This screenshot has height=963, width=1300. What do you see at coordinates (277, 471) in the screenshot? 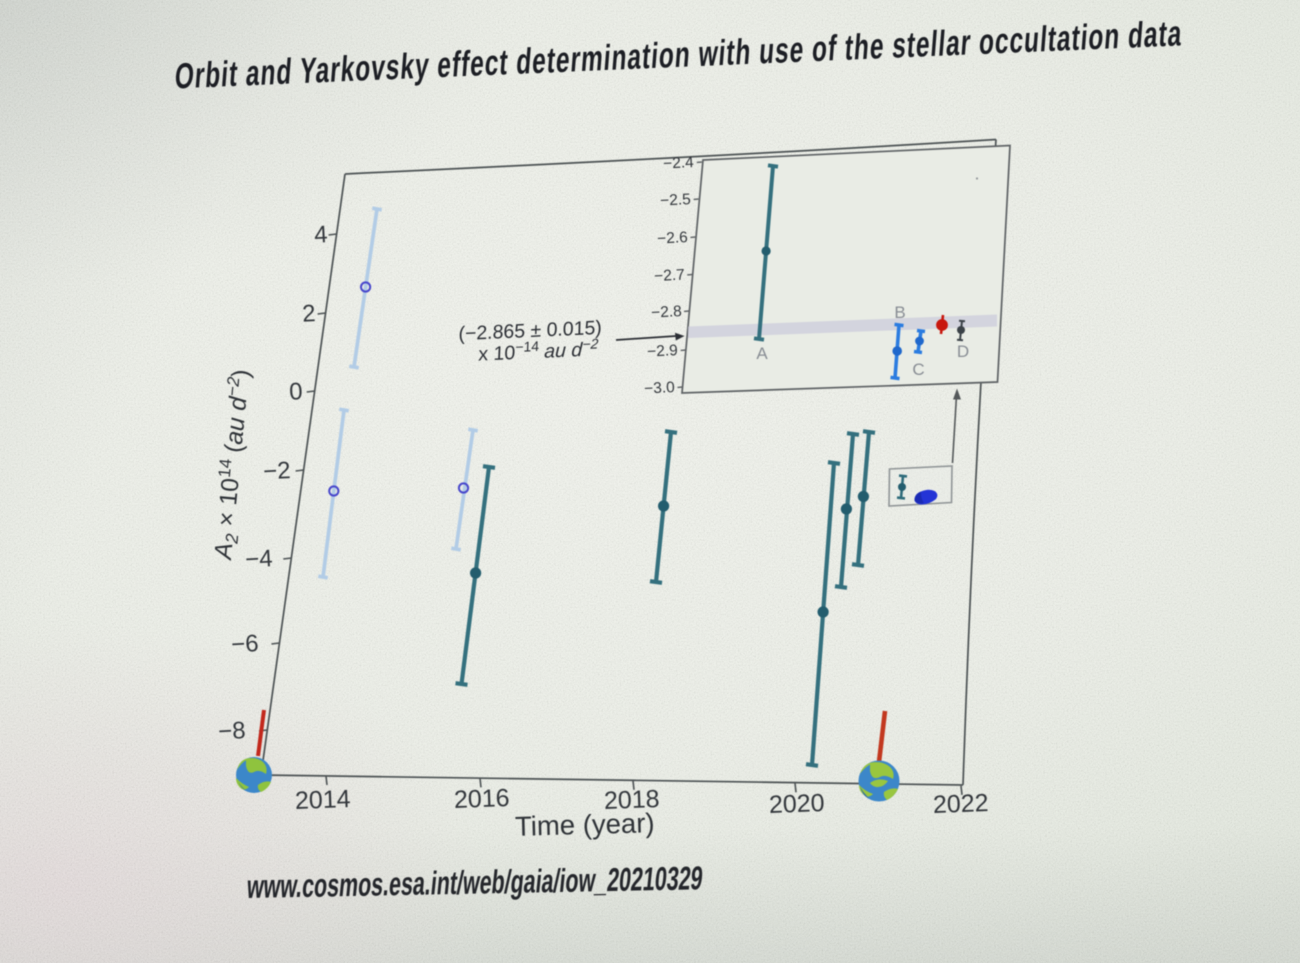
I see `svg-text: −2` at bounding box center [277, 471].